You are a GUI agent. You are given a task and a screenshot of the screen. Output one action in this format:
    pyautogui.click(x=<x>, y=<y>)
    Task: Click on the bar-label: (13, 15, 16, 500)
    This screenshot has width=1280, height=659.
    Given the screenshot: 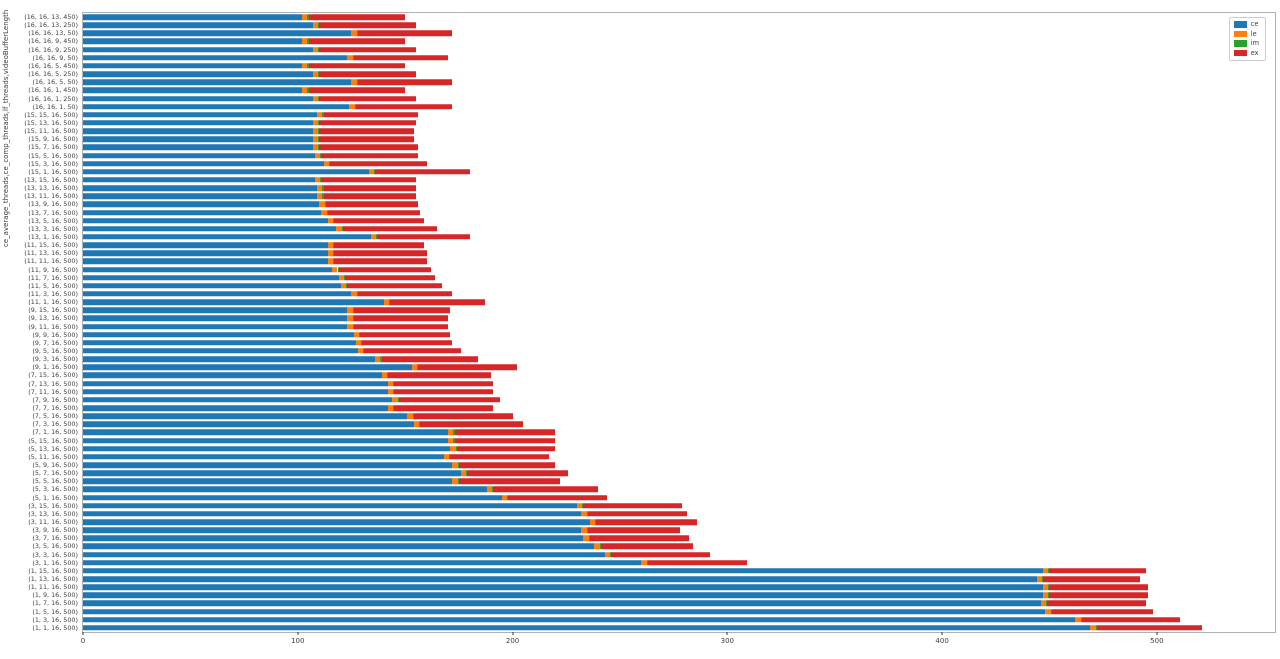 What is the action you would take?
    pyautogui.click(x=51, y=179)
    